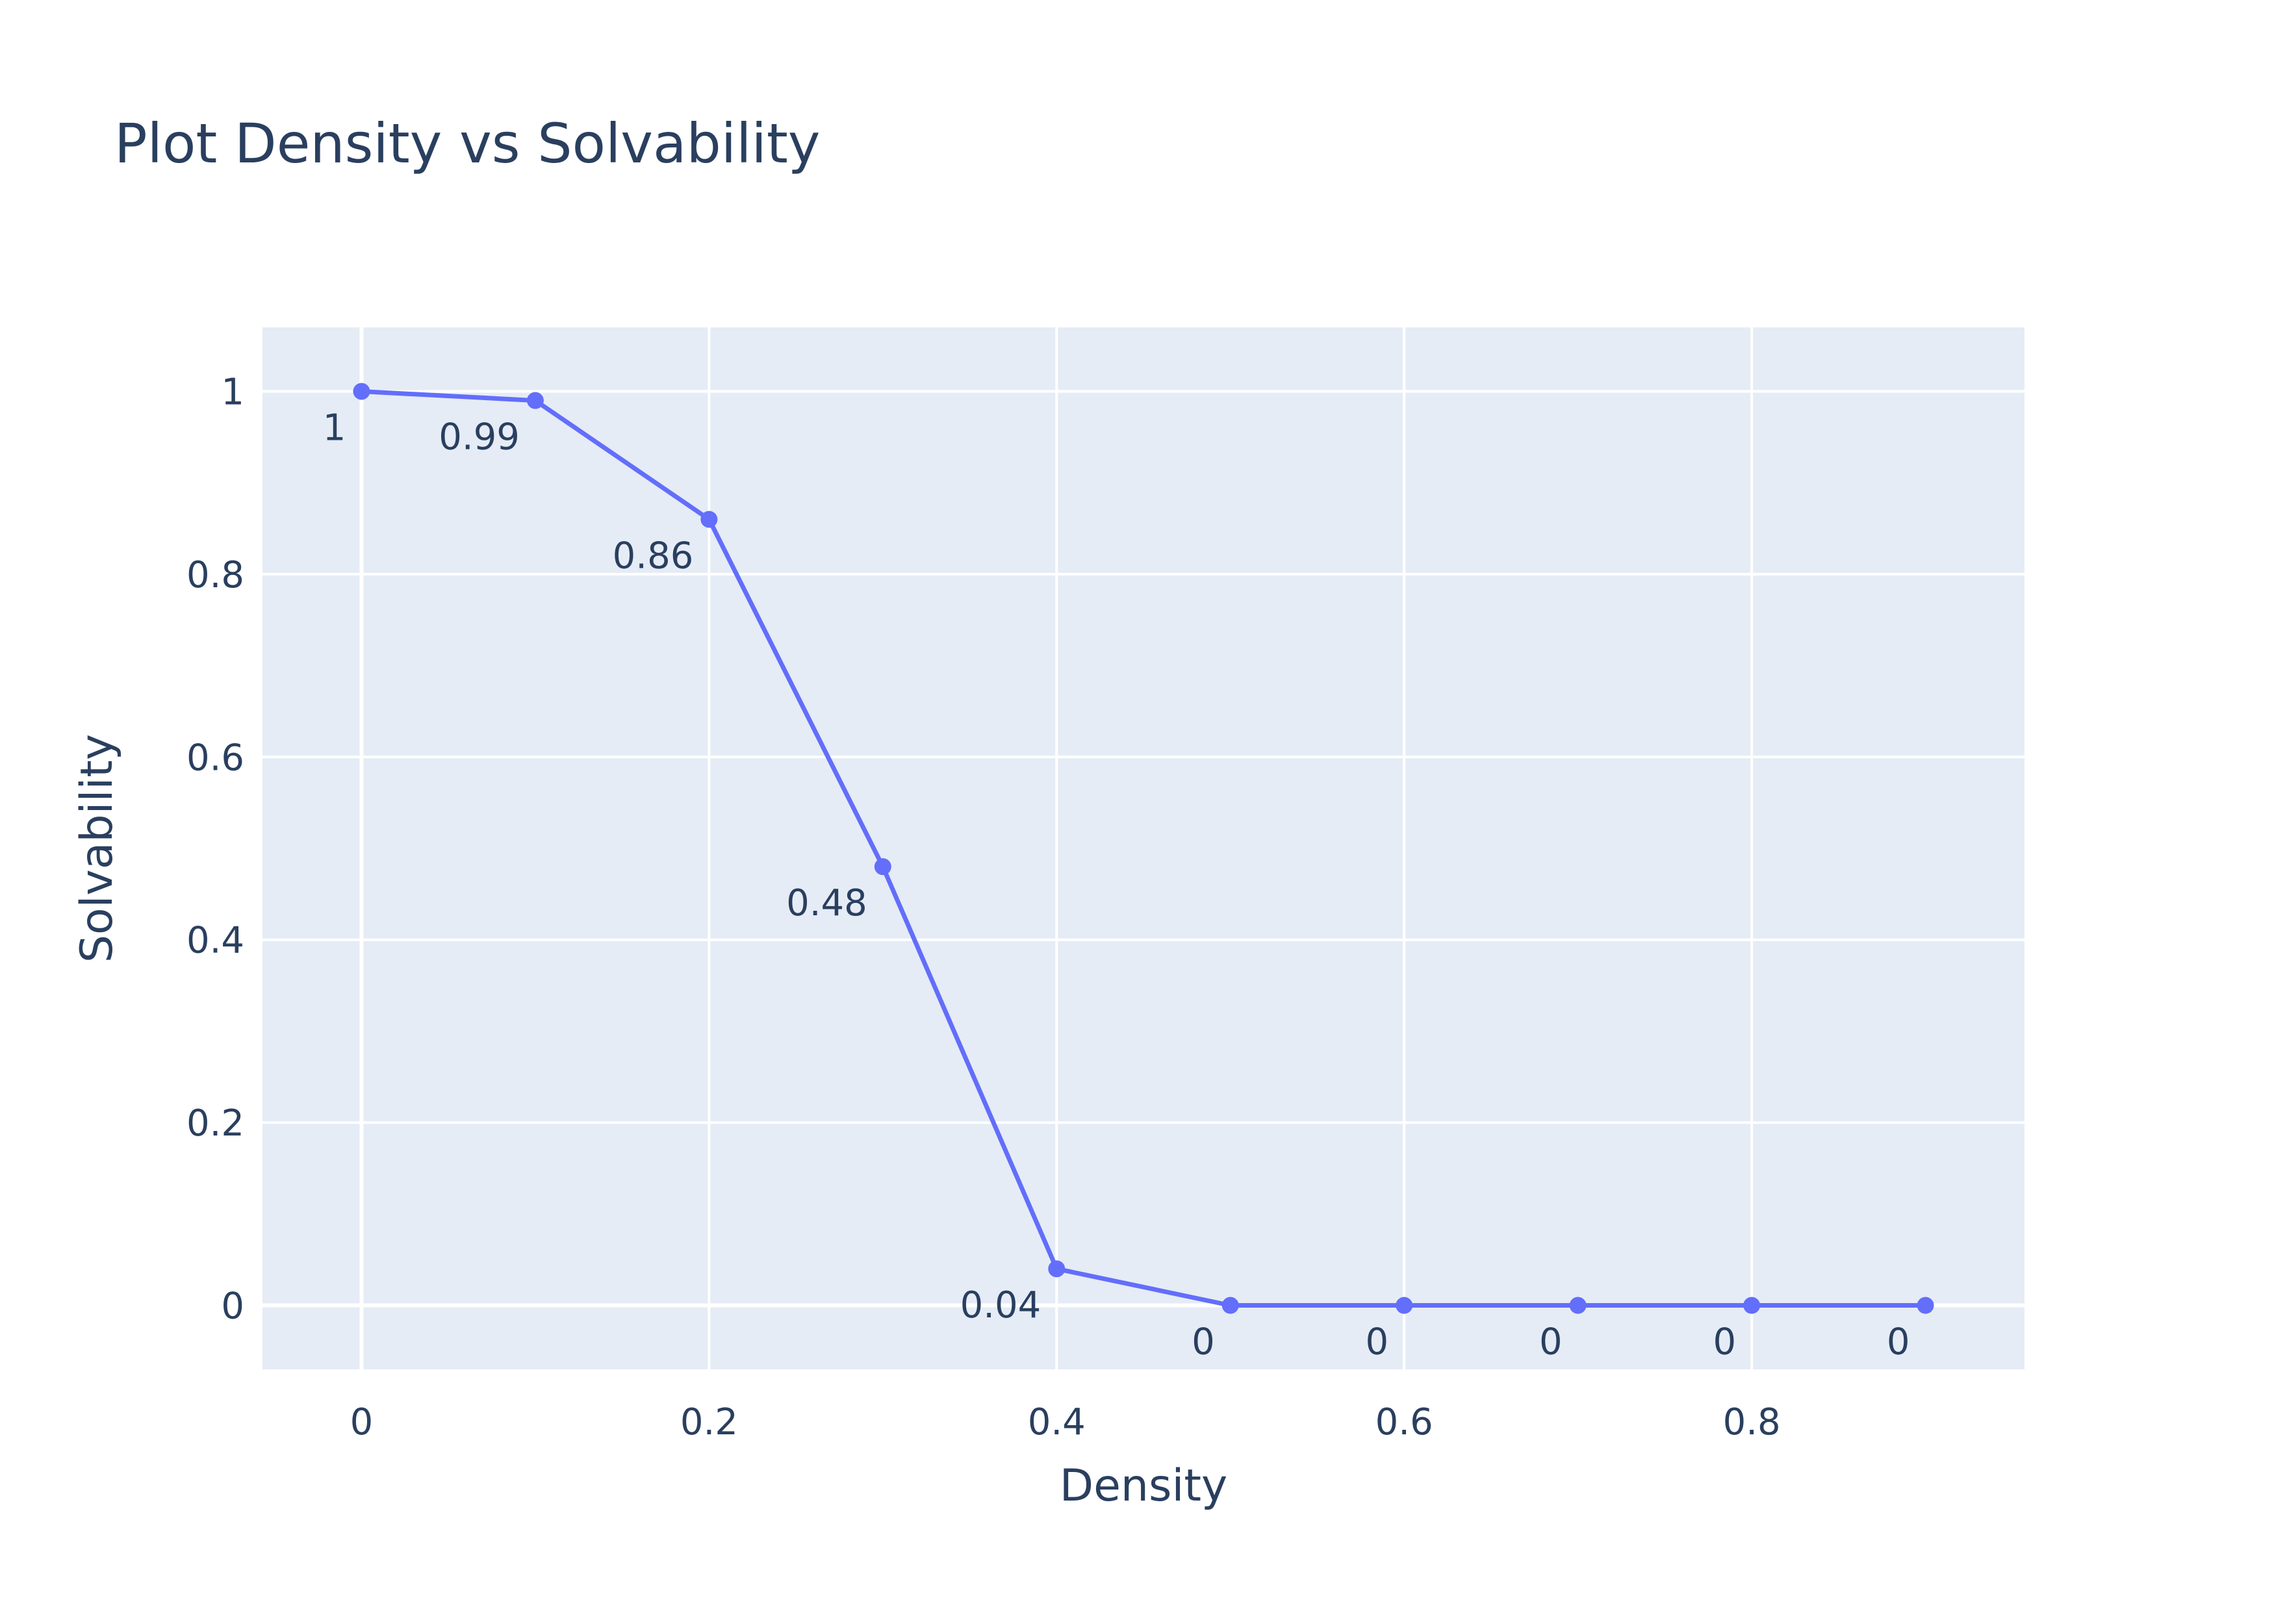 Image resolution: width=2274 pixels, height=1624 pixels. I want to click on data-label: 0.48, so click(826, 903).